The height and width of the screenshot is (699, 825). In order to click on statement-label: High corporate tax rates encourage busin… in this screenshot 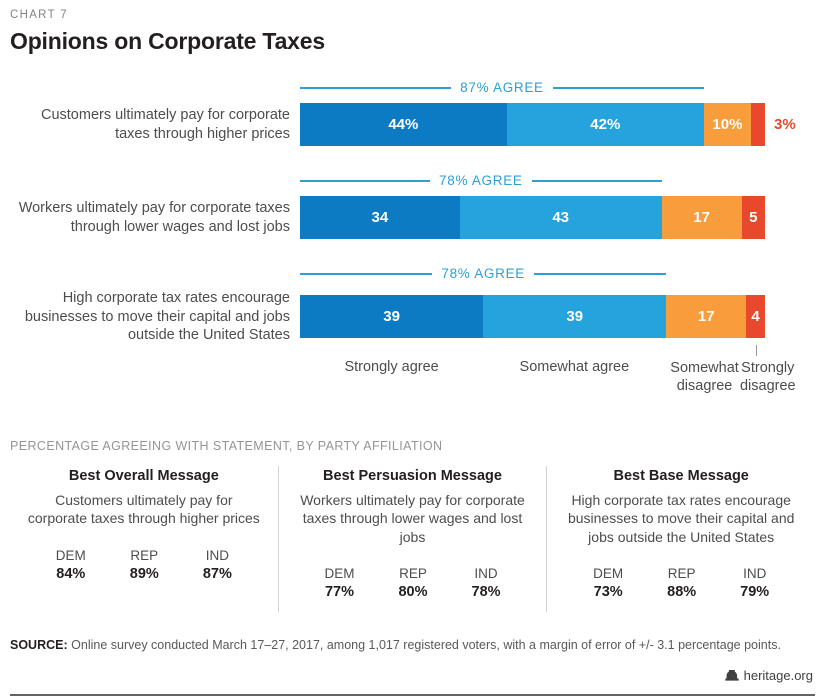, I will do `click(157, 317)`.